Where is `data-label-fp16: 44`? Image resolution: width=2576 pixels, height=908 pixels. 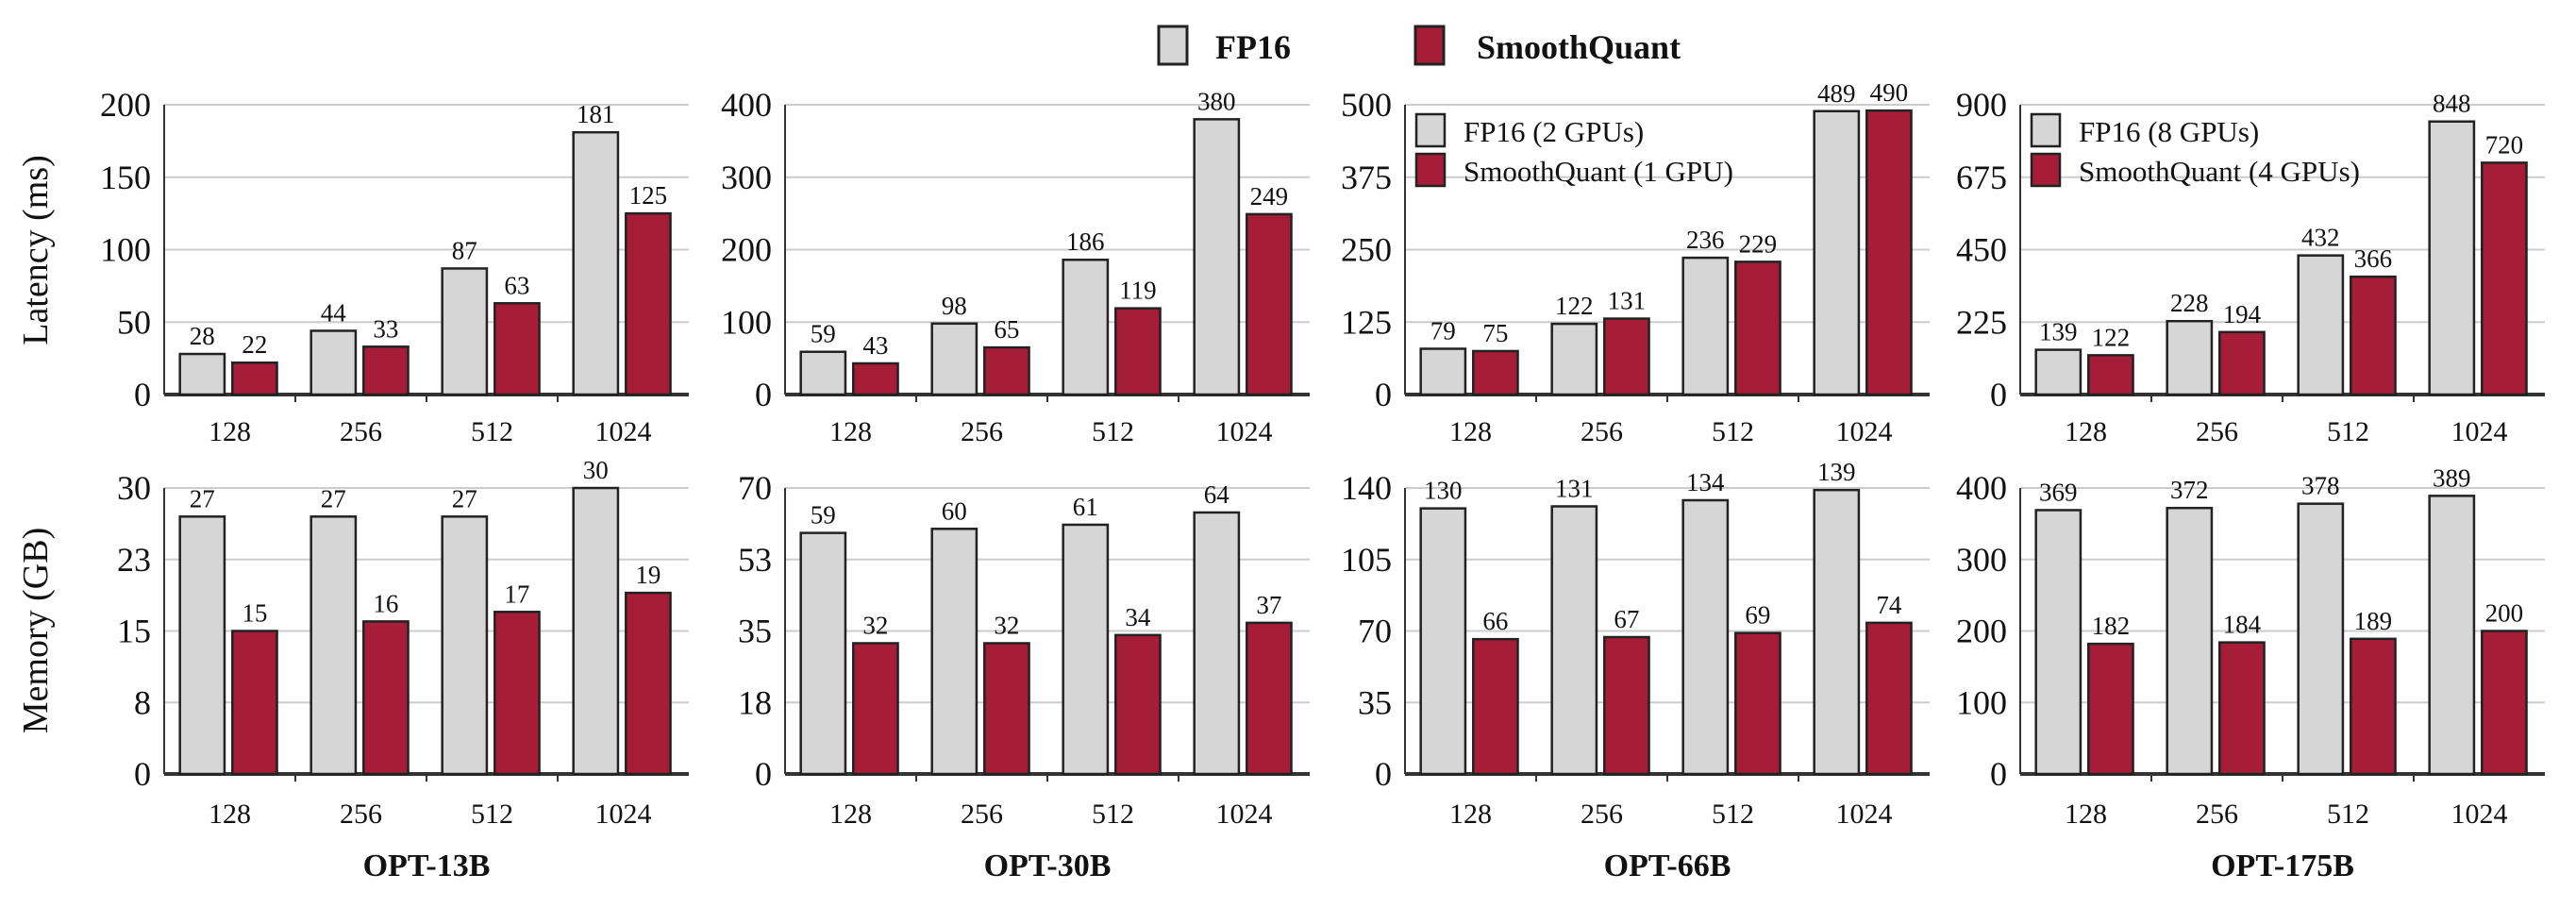
data-label-fp16: 44 is located at coordinates (334, 312).